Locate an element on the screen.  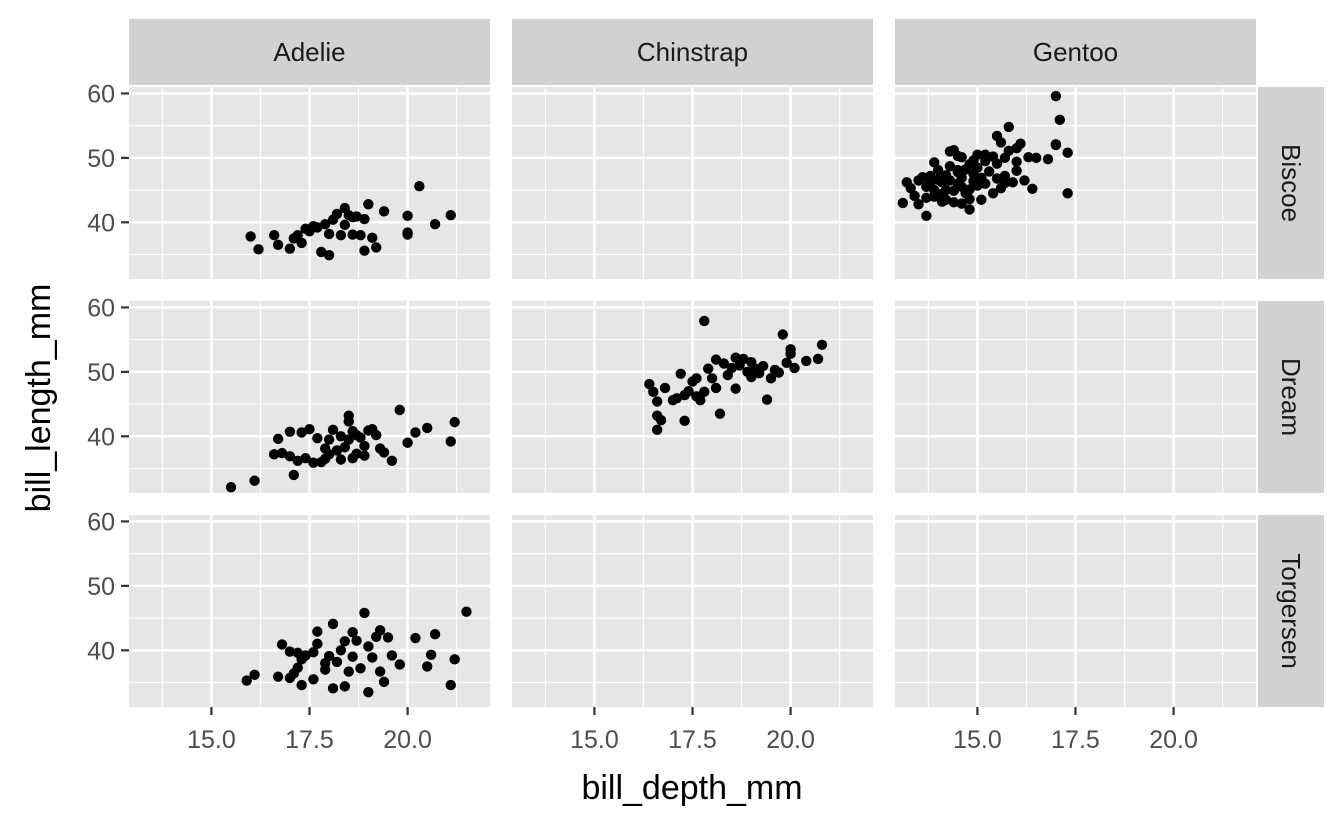
strip-label-biscoe: Biscoe is located at coordinates (1291, 183).